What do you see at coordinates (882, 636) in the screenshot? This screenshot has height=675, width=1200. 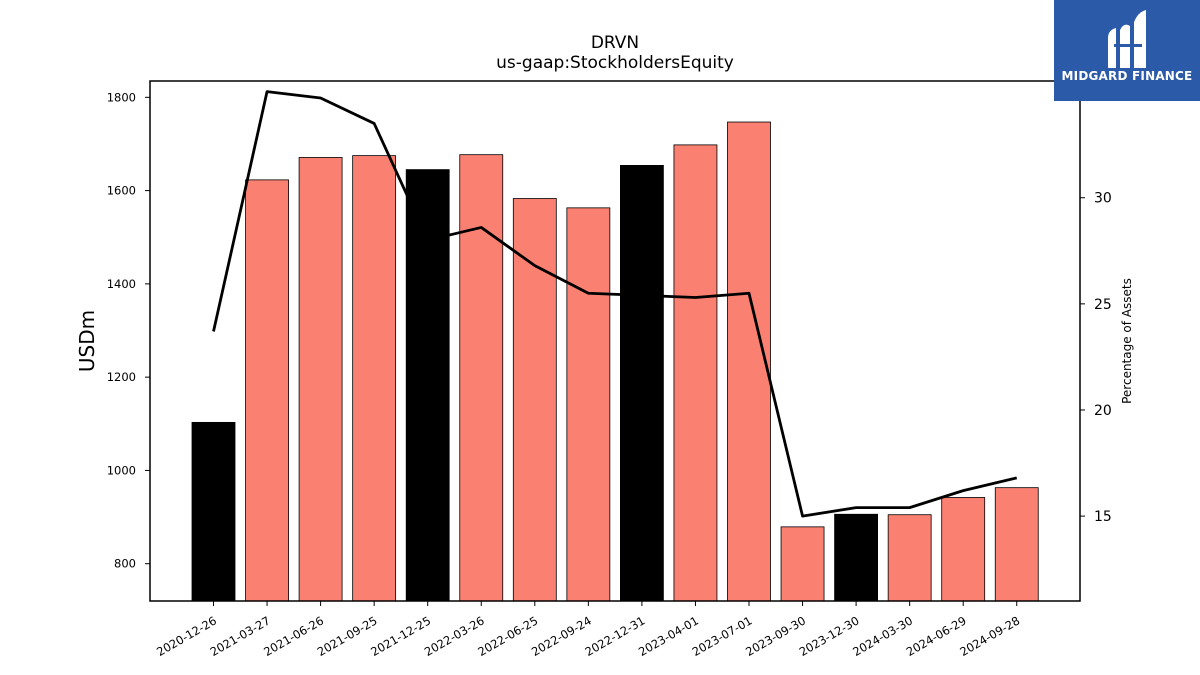 I see `x-tick-label: 2024-03-30` at bounding box center [882, 636].